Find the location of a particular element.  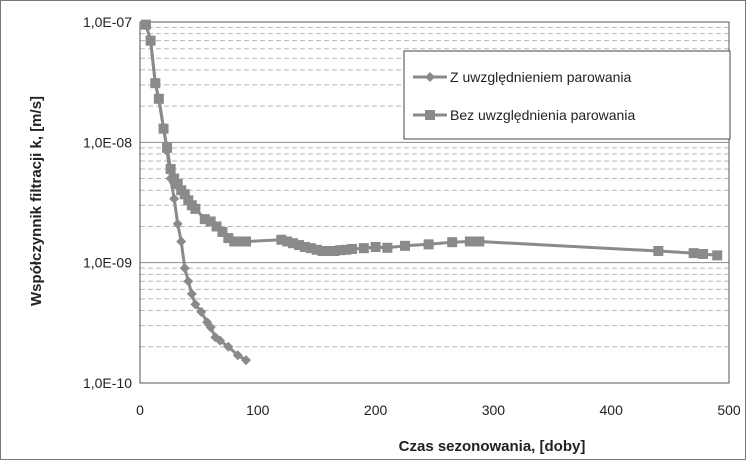

series-line is located at coordinates (195, 193).